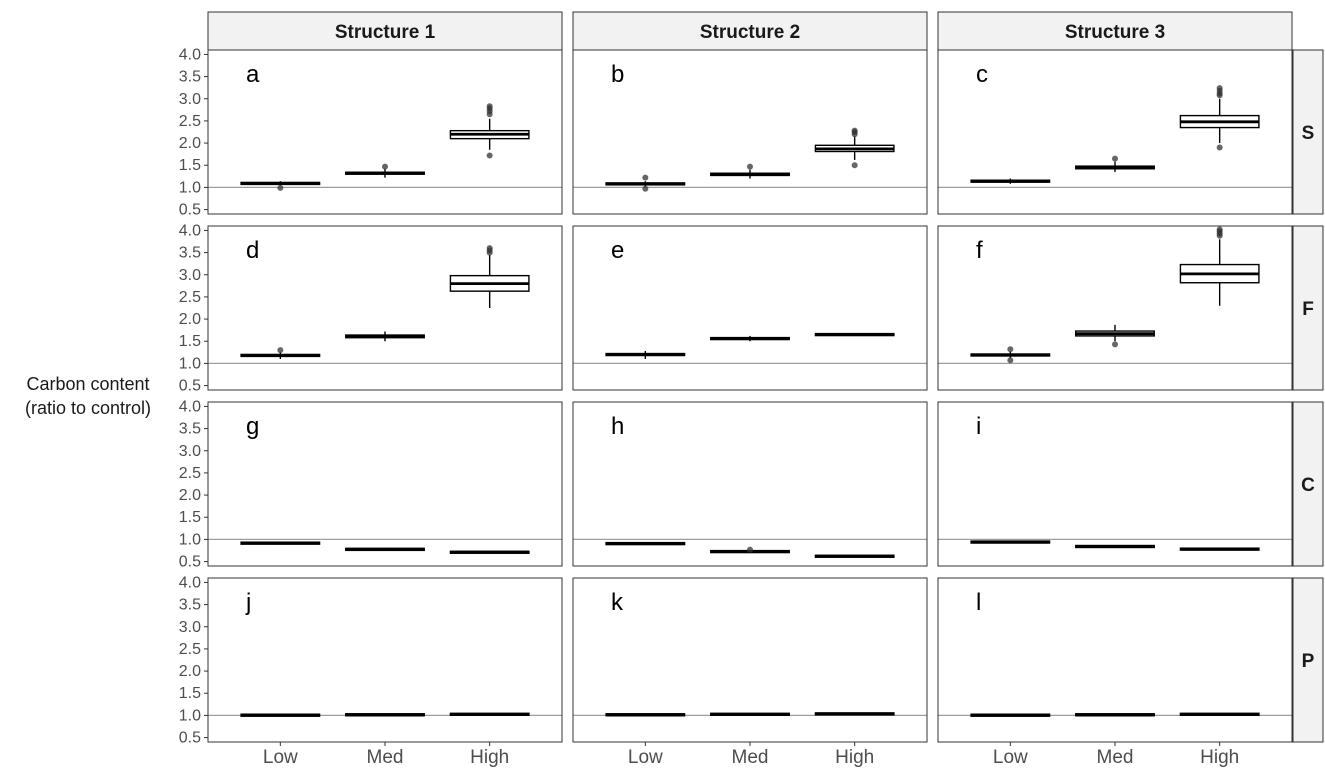 The width and height of the screenshot is (1325, 768). I want to click on panel-l: l, so click(1115, 660).